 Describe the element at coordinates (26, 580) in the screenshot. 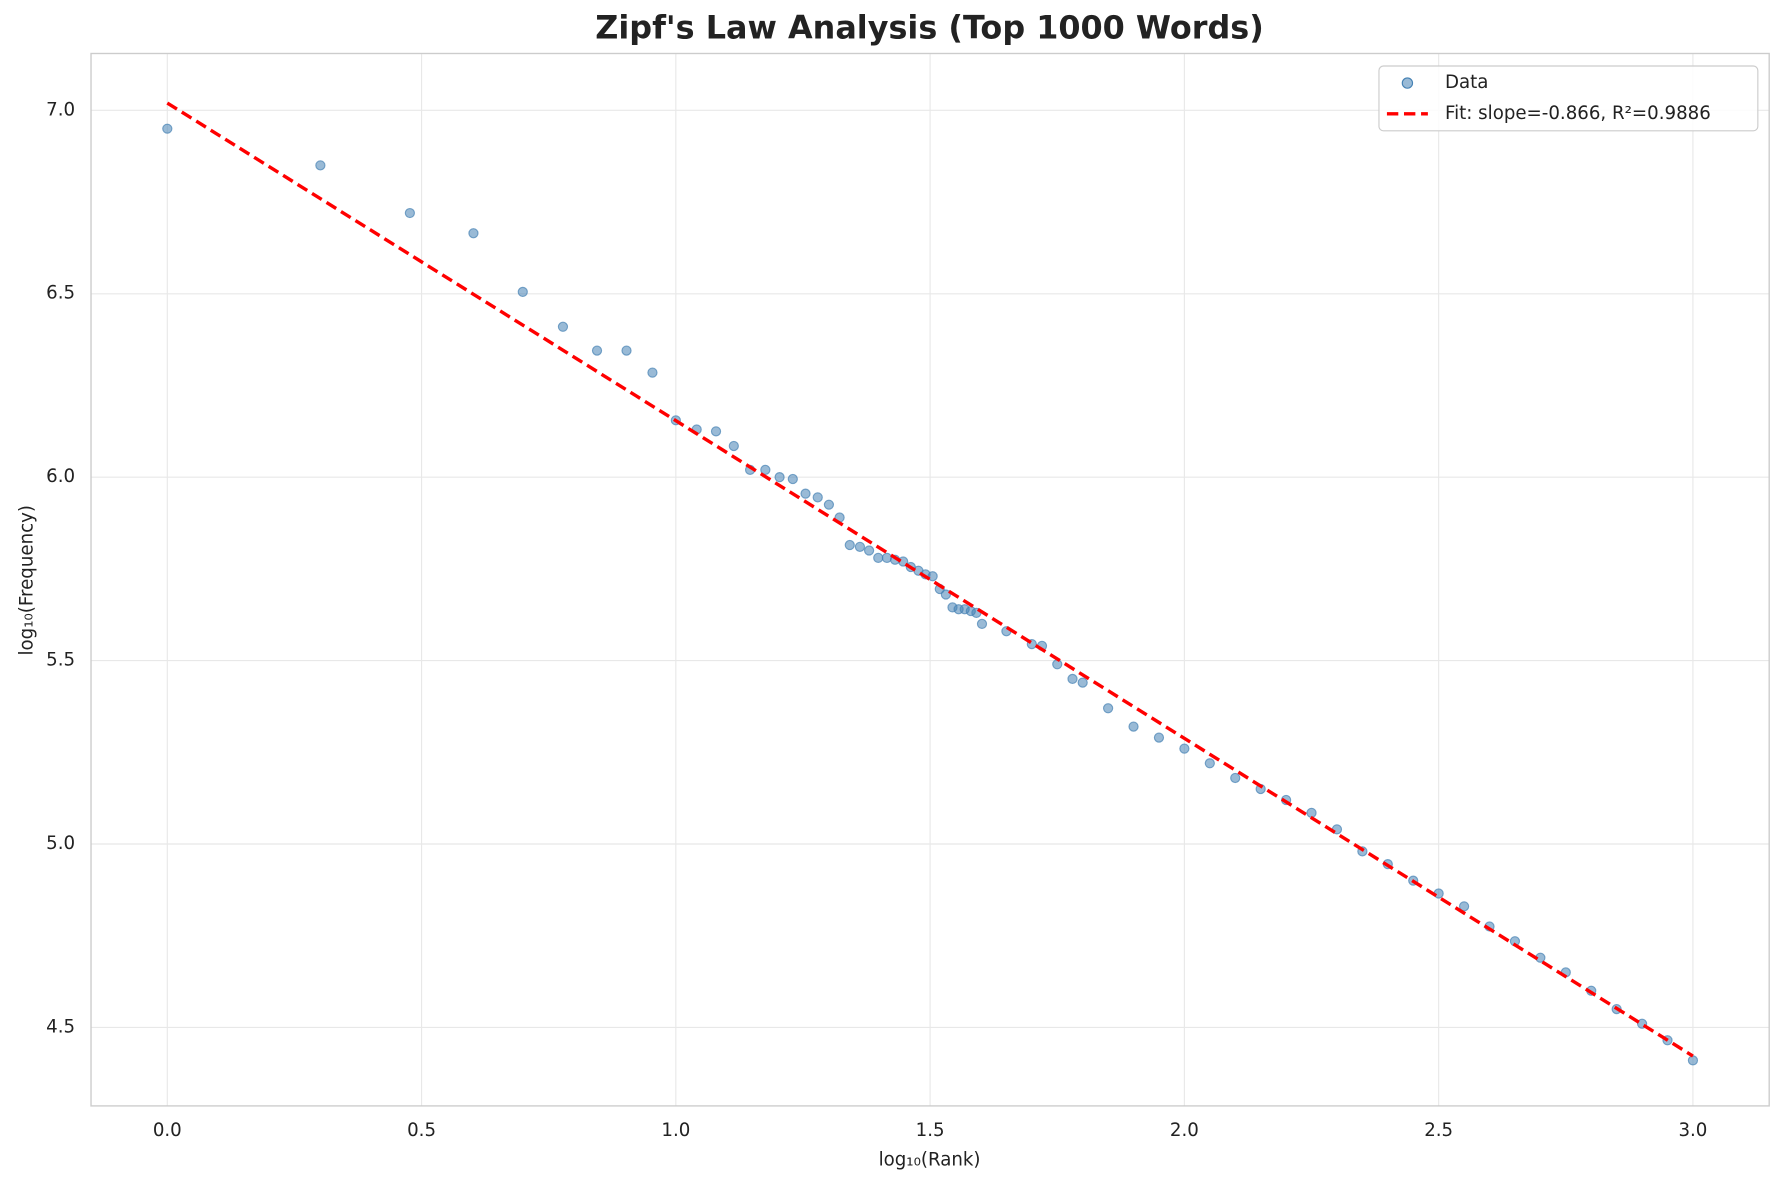

I see `y-axis-label: log₁₀(Frequency)` at that location.